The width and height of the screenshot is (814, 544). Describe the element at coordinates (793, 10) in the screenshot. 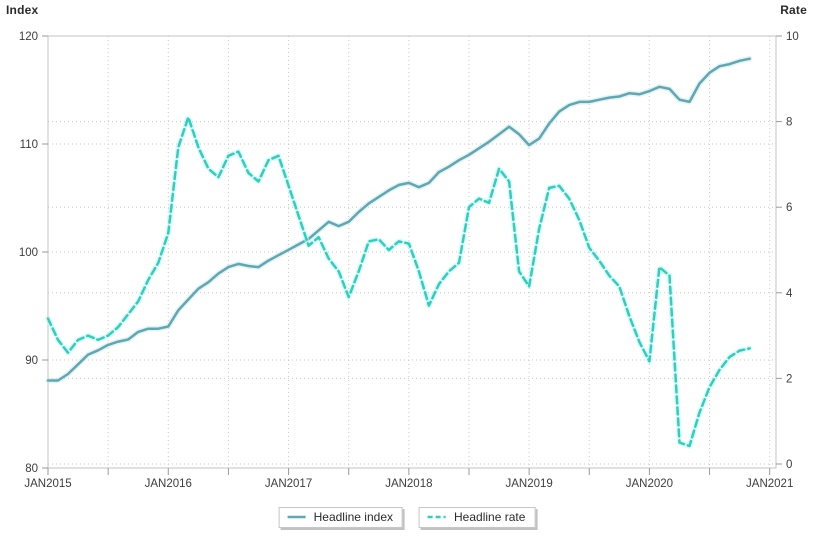

I see `right-axis-title: Rate` at that location.